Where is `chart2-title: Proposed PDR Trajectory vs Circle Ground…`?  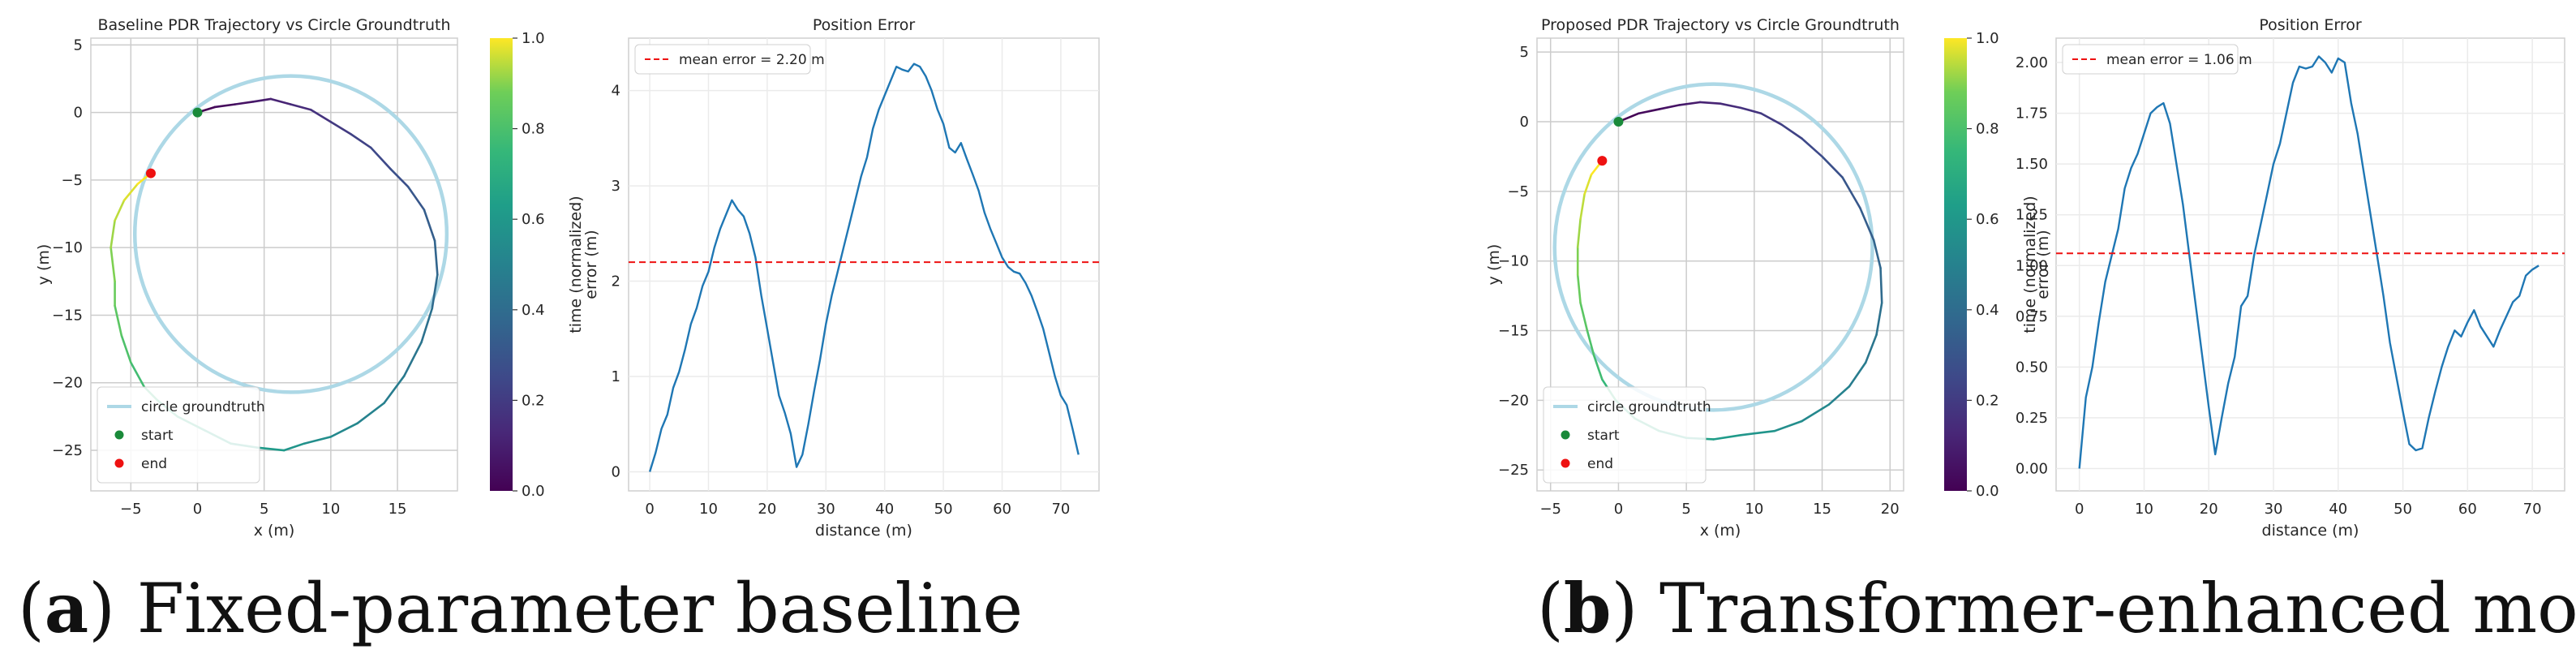
chart2-title: Proposed PDR Trajectory vs Circle Ground… is located at coordinates (1720, 25).